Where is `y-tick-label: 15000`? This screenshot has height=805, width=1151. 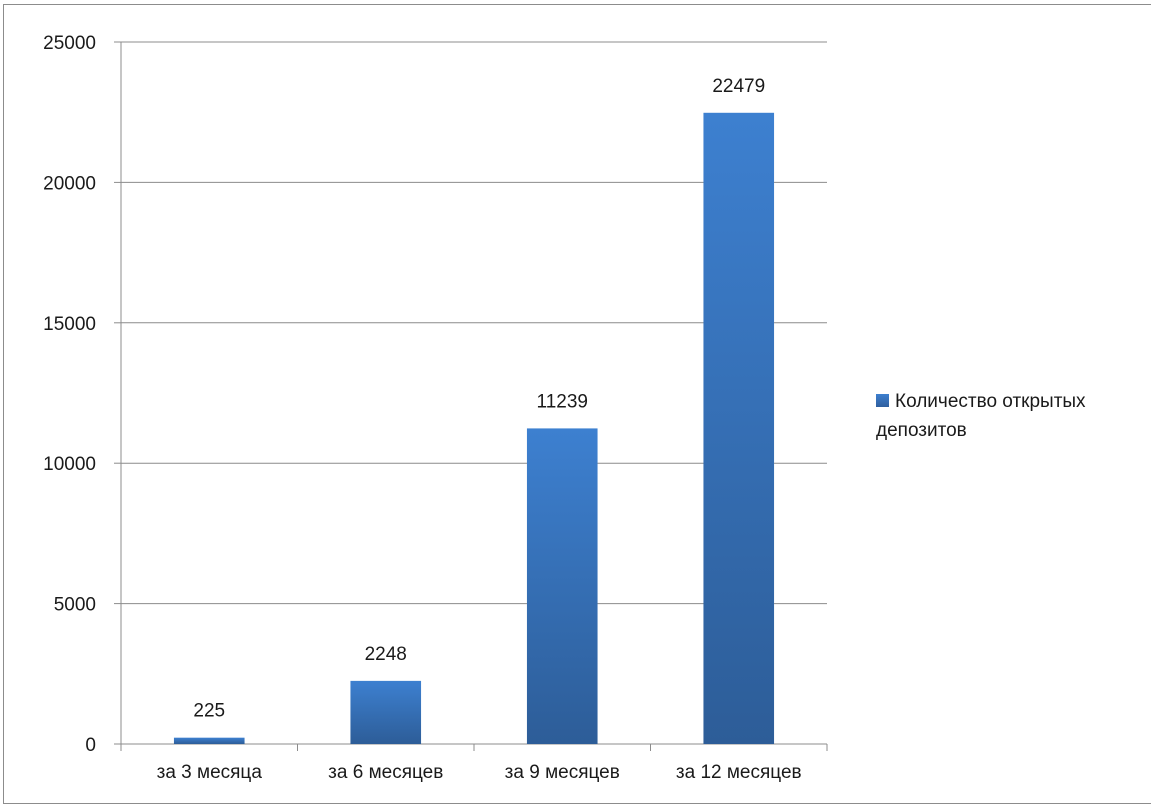 y-tick-label: 15000 is located at coordinates (69, 324).